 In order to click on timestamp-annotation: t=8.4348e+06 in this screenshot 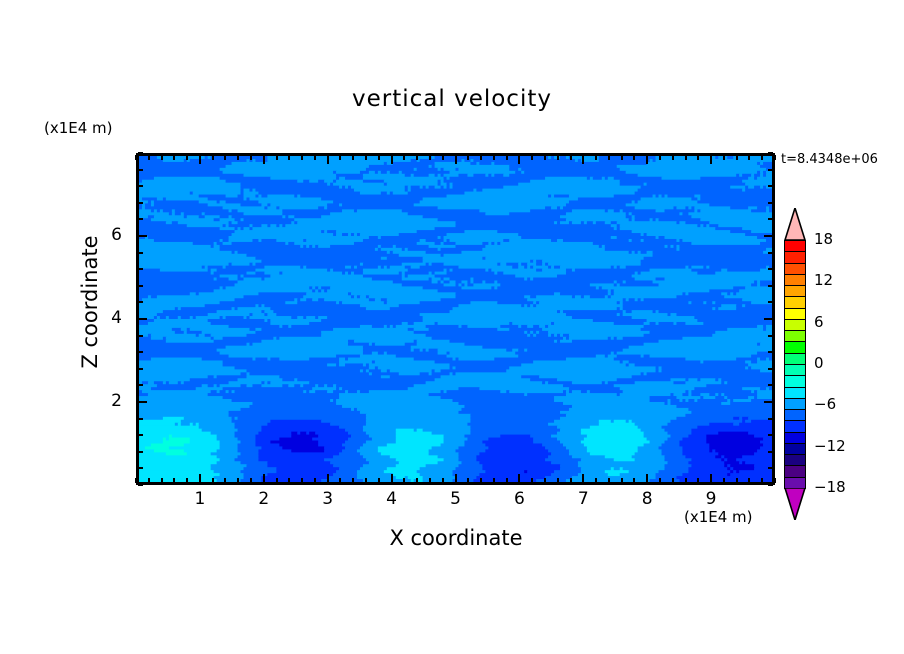, I will do `click(829, 159)`.